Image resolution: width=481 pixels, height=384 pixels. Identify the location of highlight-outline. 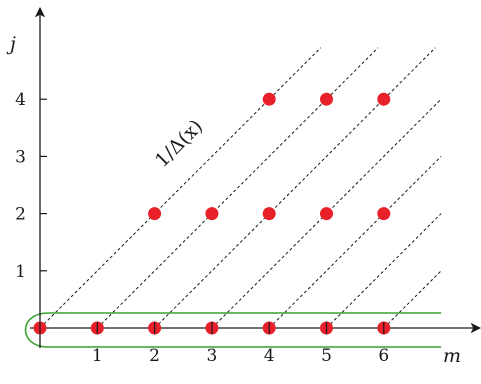
(233, 330).